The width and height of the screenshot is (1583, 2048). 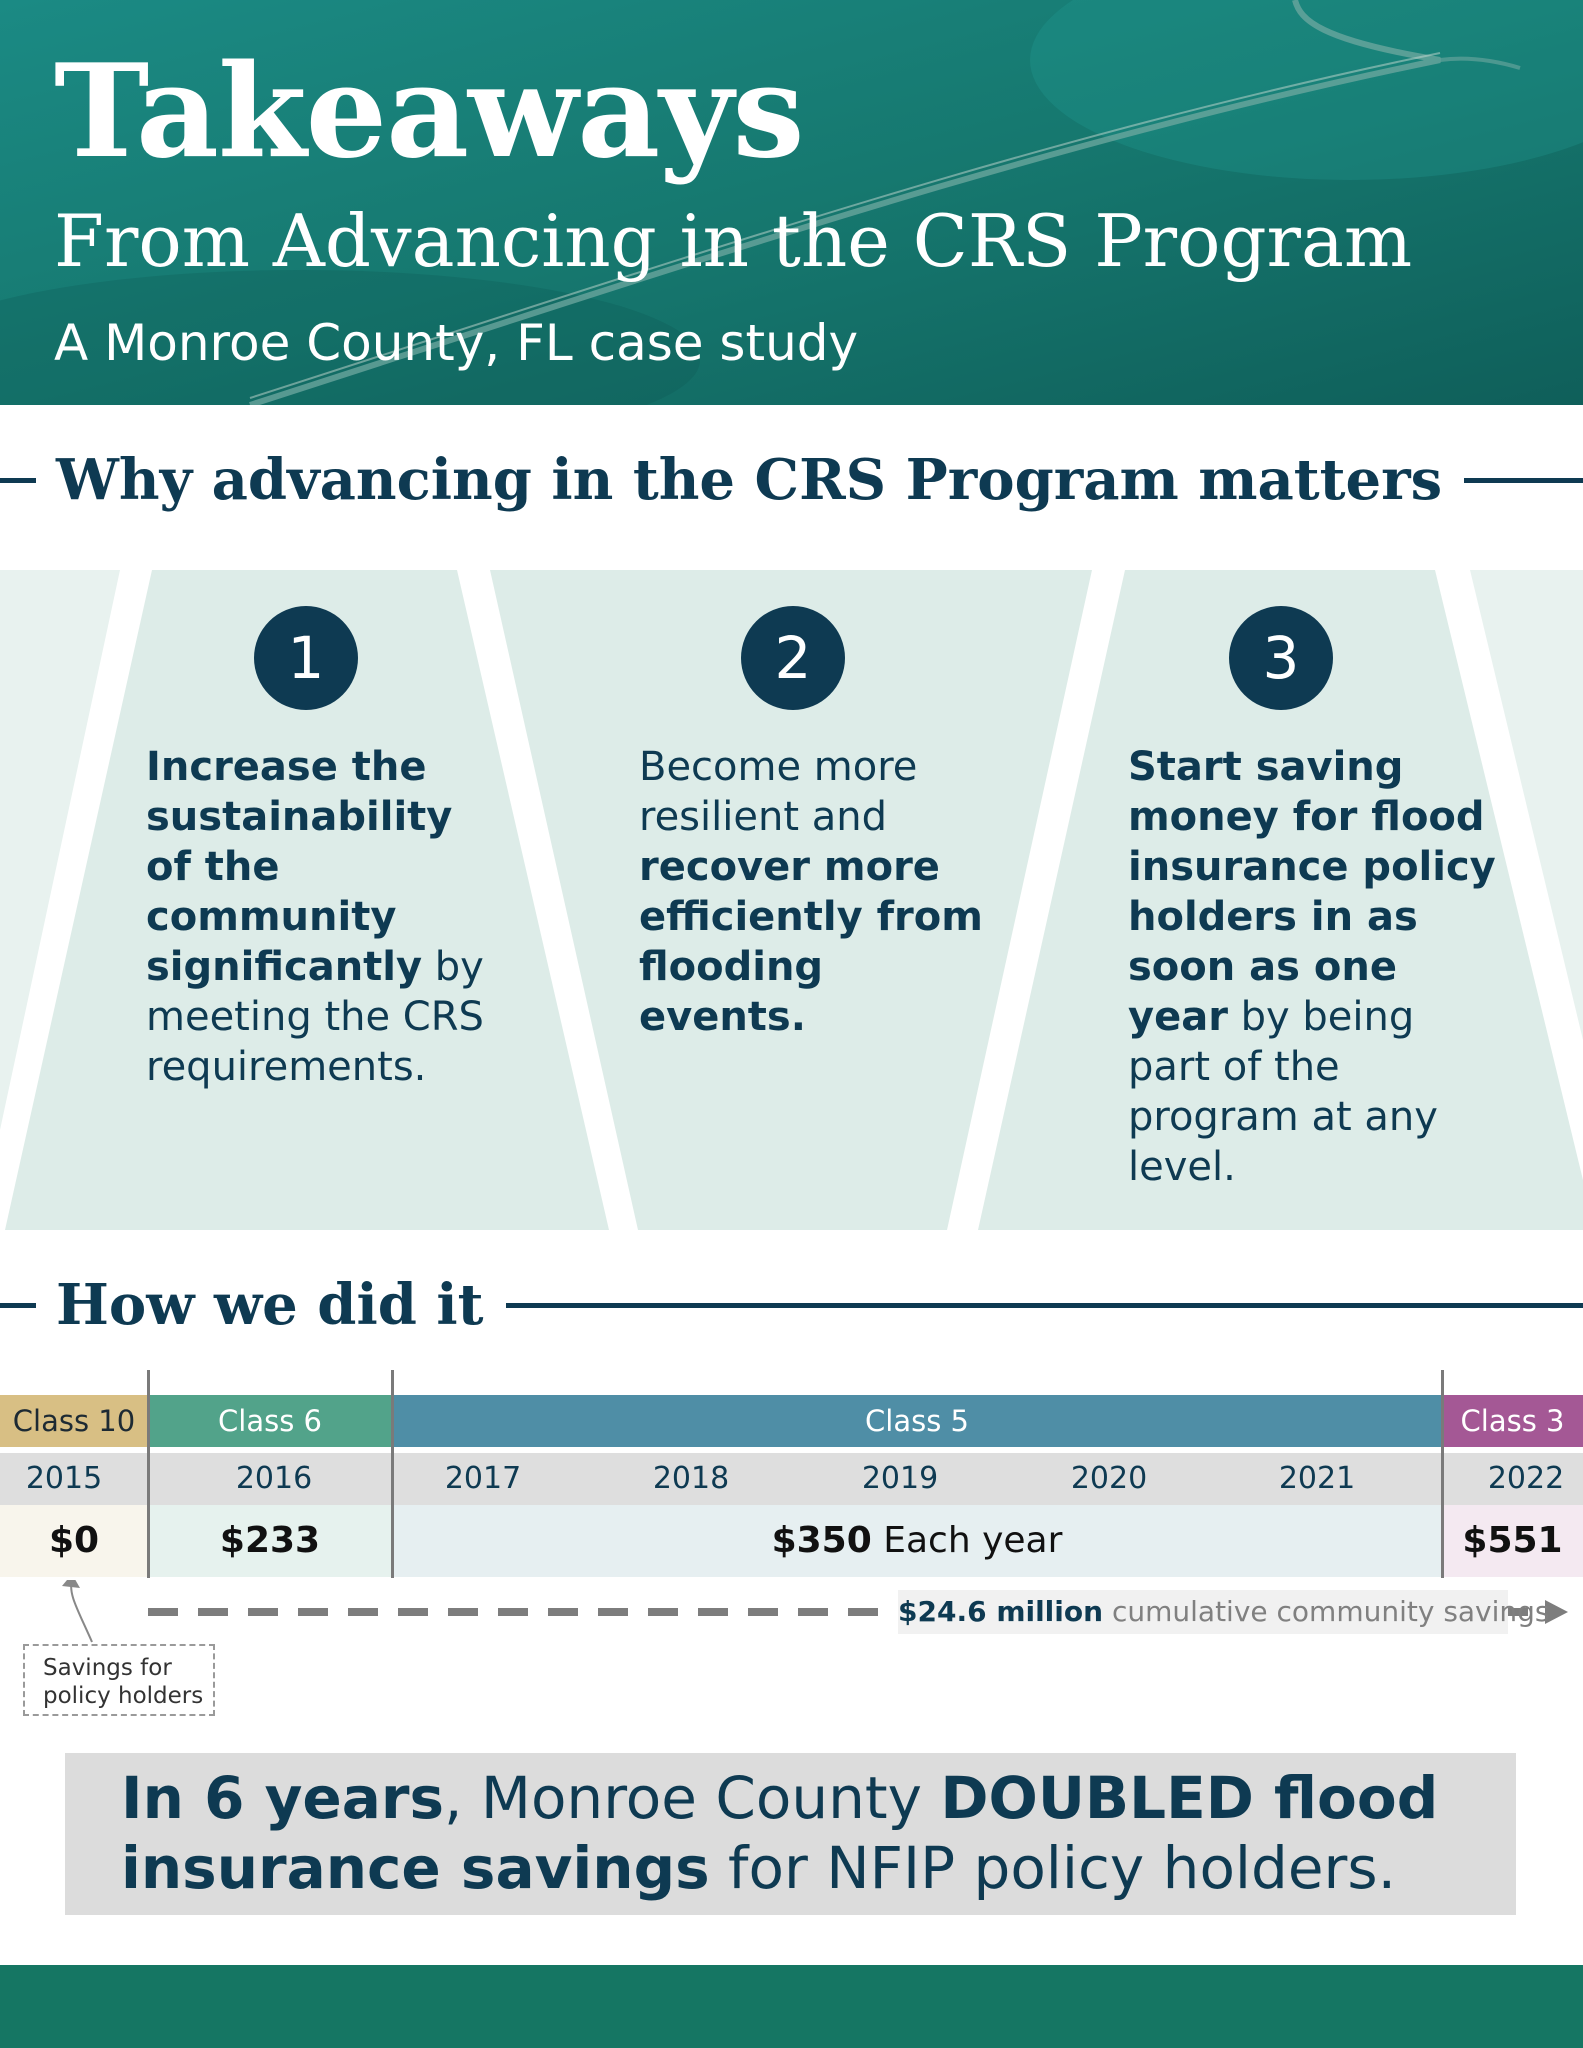 I want to click on page-title: Takeaways, so click(x=429, y=112).